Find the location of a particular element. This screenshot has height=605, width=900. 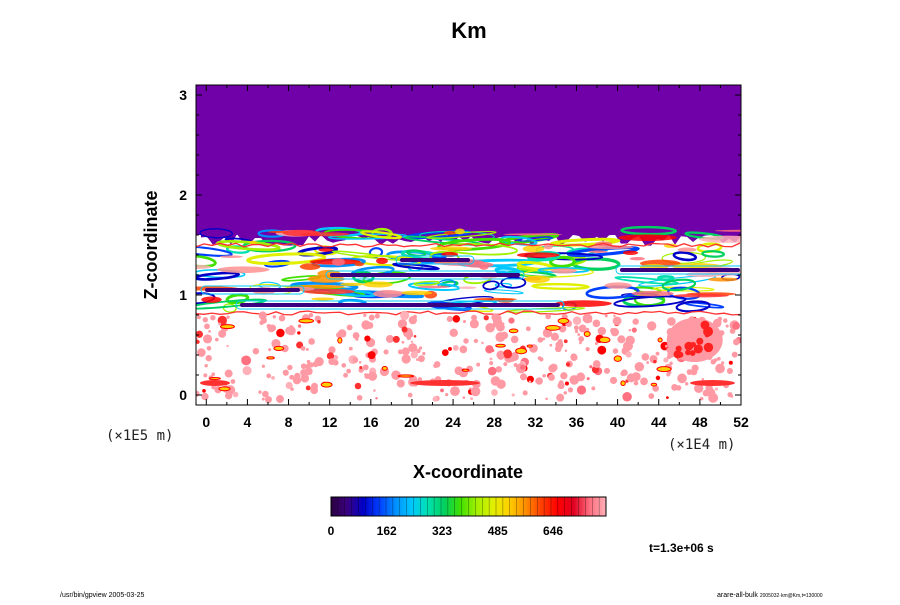

x-tick-label: 36 is located at coordinates (577, 422).